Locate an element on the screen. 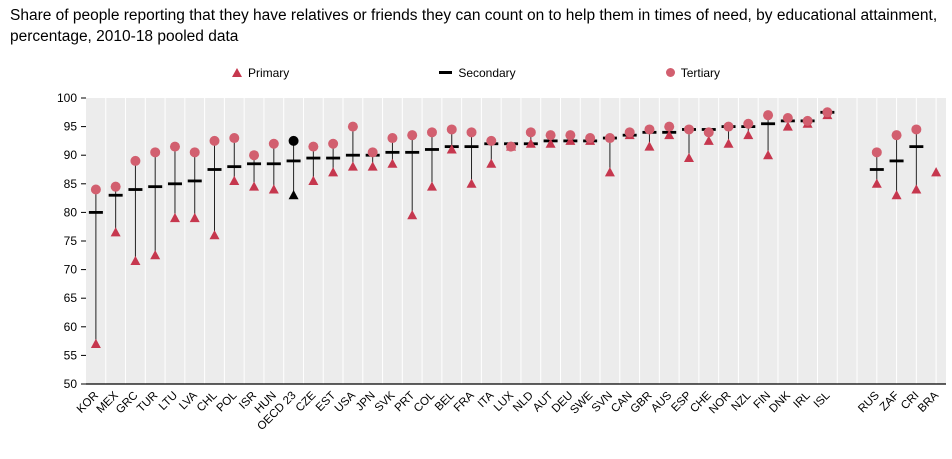 The width and height of the screenshot is (952, 459). tertiary-marker-GBR is located at coordinates (649, 129).